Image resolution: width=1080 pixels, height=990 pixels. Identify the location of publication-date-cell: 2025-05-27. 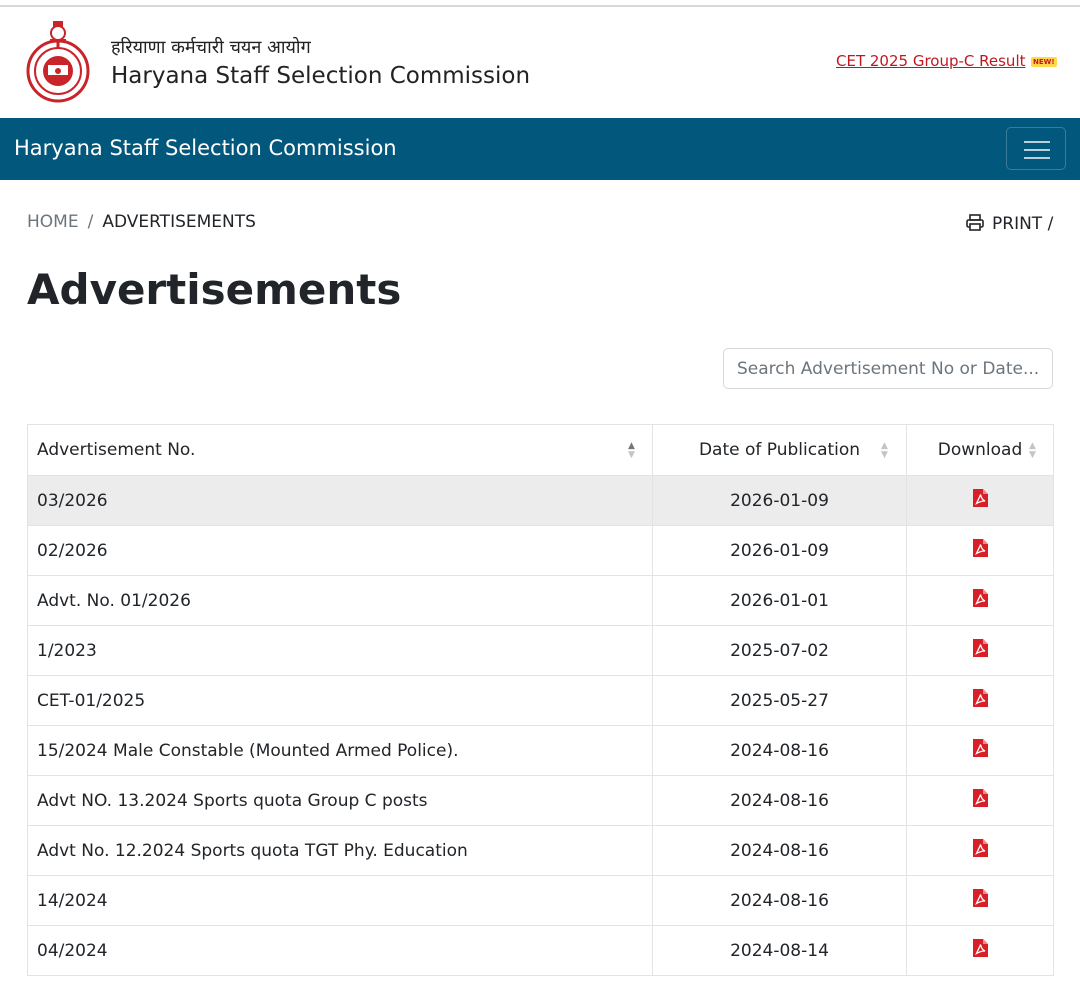
(779, 700).